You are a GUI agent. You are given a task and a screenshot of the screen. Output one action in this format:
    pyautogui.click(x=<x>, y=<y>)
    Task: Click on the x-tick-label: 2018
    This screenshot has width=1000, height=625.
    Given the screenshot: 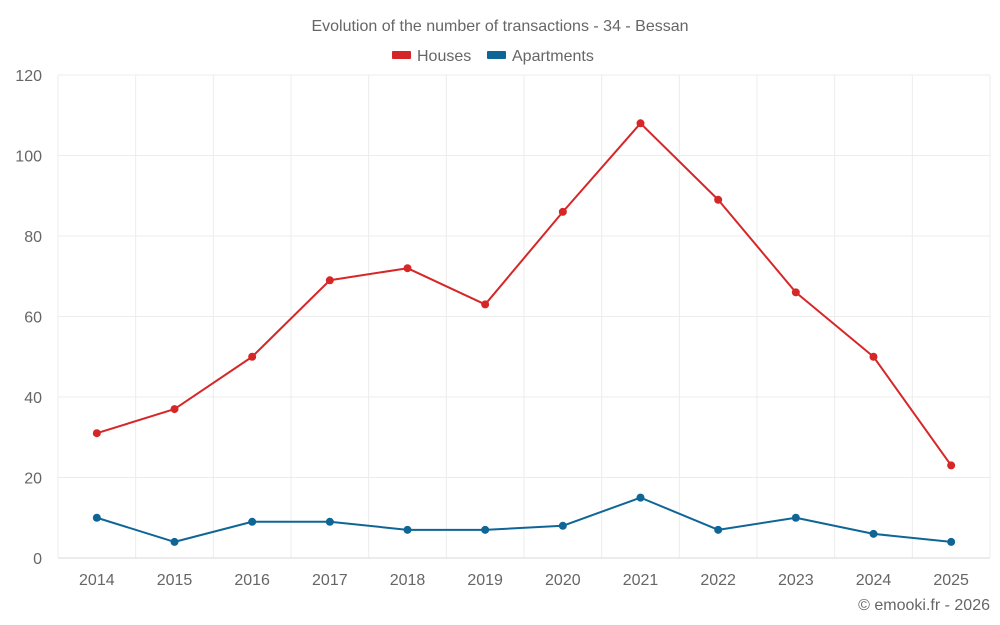 What is the action you would take?
    pyautogui.click(x=408, y=580)
    